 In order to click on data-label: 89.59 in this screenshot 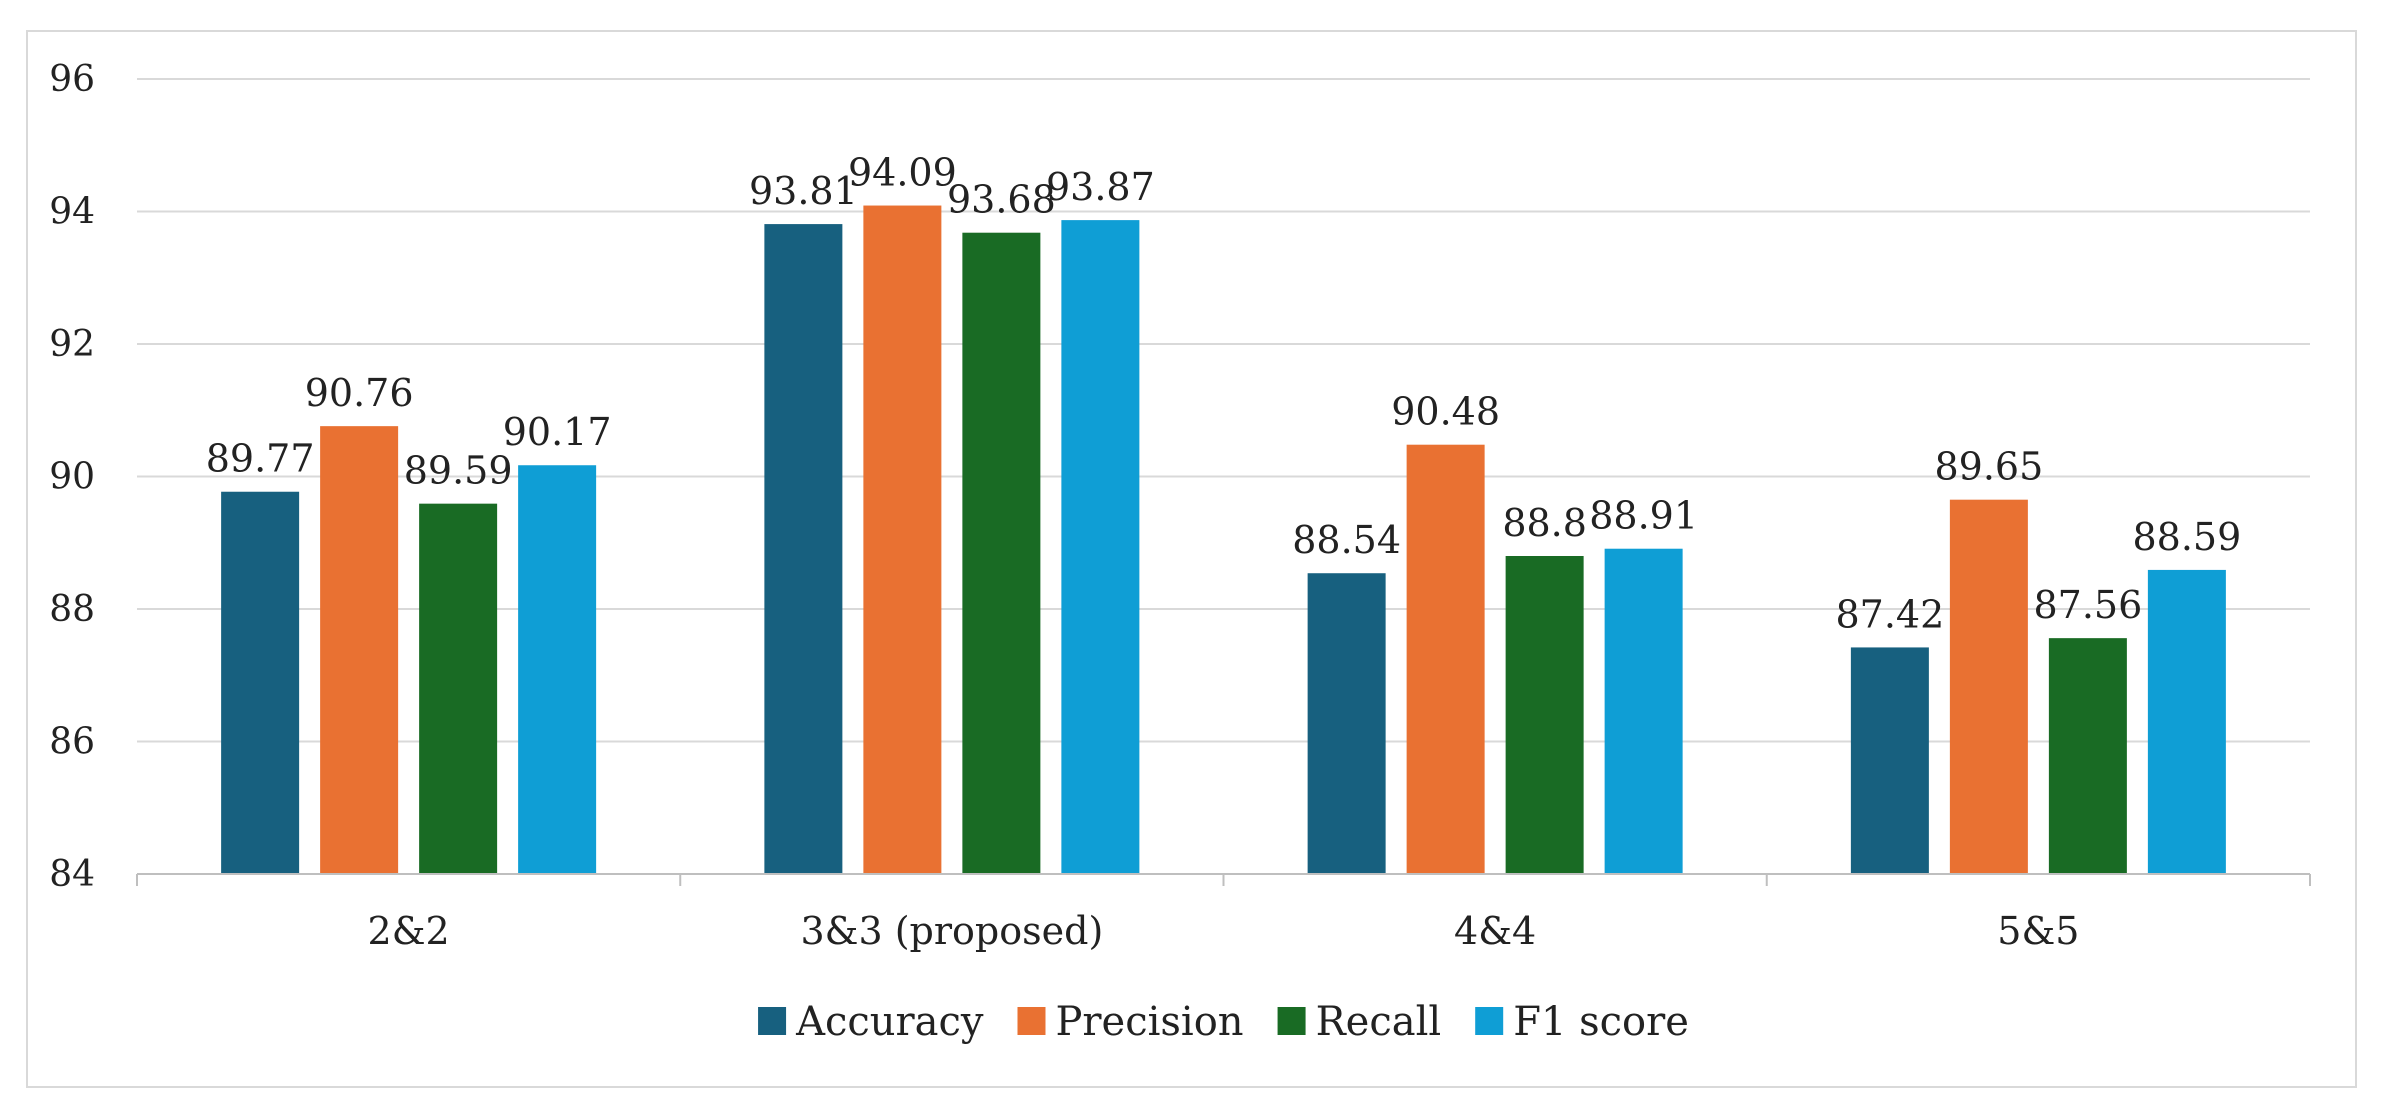, I will do `click(458, 471)`.